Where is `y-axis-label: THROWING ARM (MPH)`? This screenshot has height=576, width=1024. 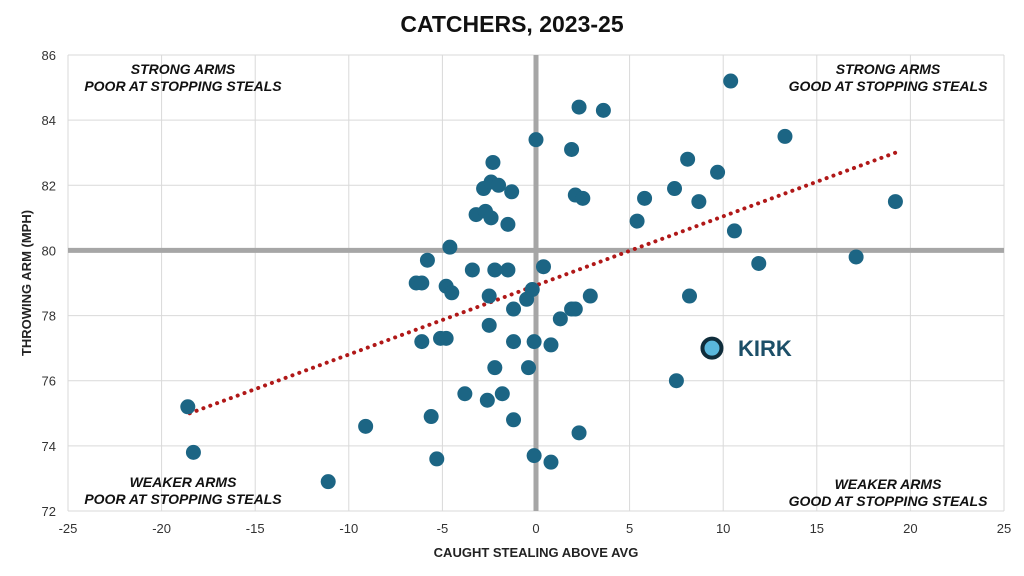 y-axis-label: THROWING ARM (MPH) is located at coordinates (26, 283).